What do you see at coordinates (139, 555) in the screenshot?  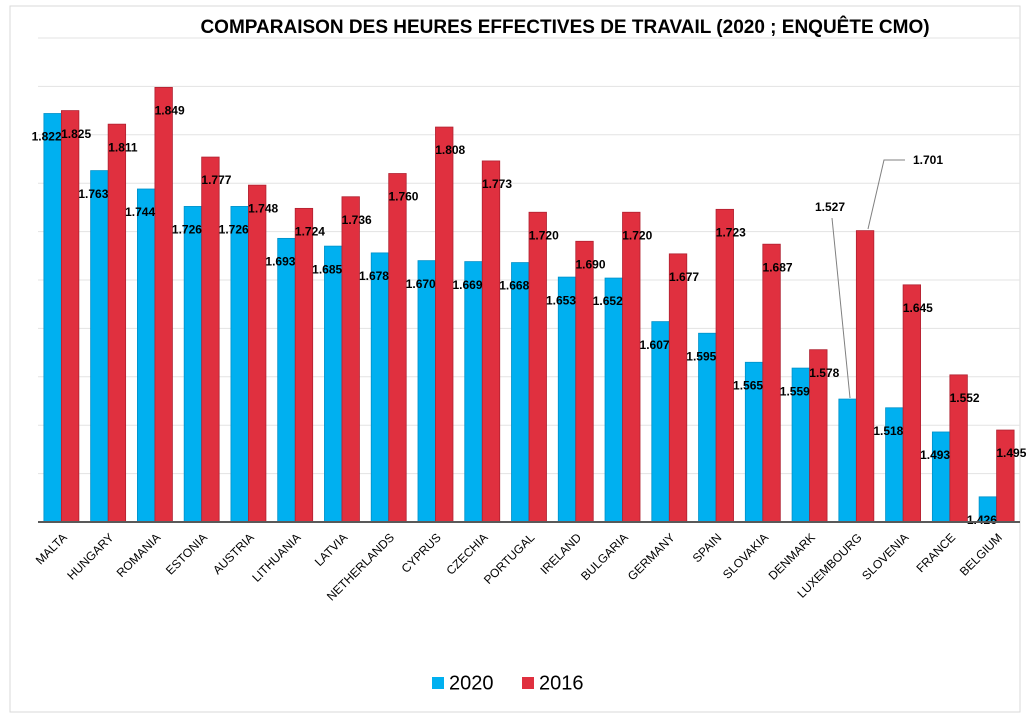 I see `x-tick-label: ROMANIA` at bounding box center [139, 555].